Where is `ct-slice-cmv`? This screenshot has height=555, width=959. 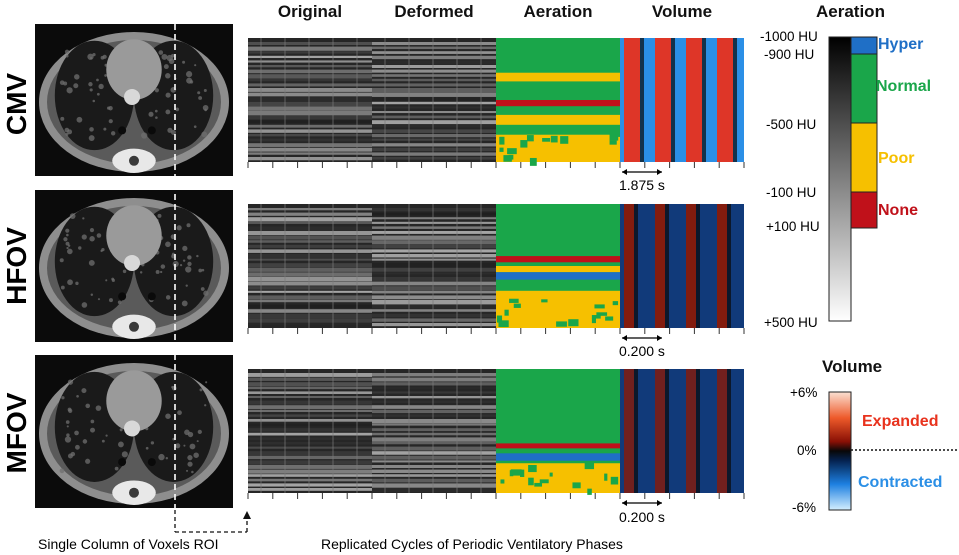 ct-slice-cmv is located at coordinates (134, 100).